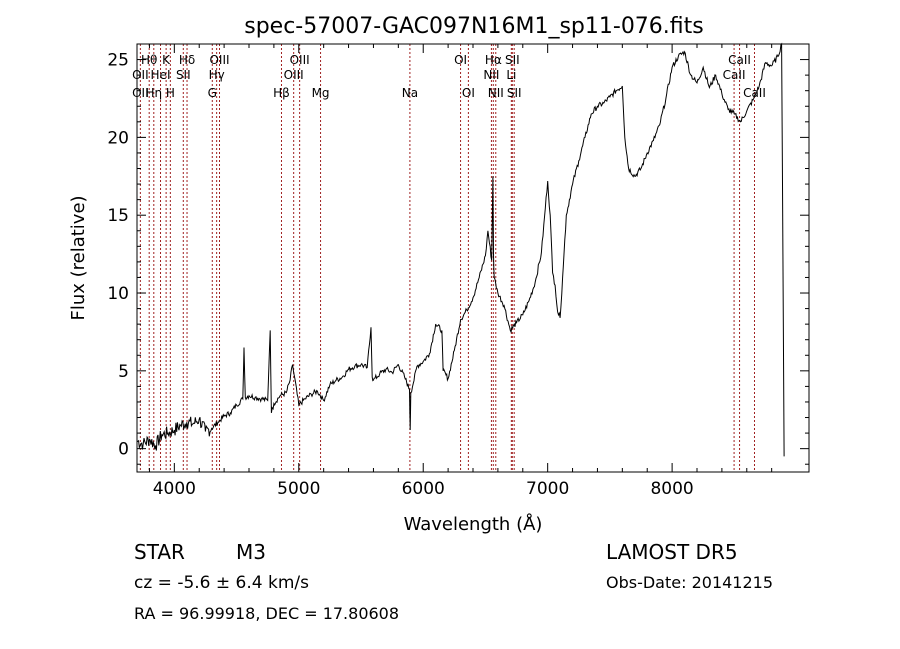 The image size is (900, 649). I want to click on marker-label: Hθ, so click(149, 60).